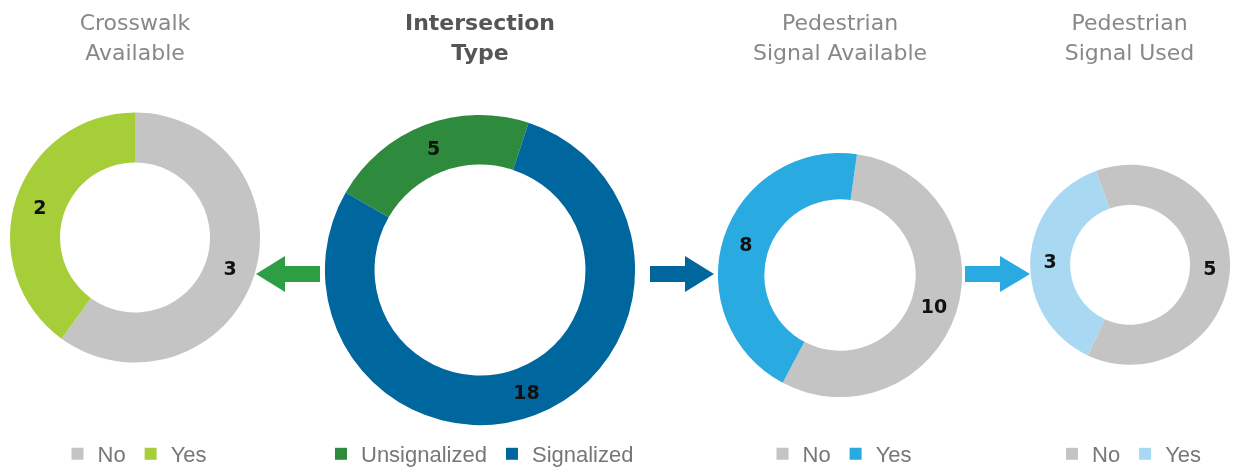  I want to click on data-label: 18, so click(526, 391).